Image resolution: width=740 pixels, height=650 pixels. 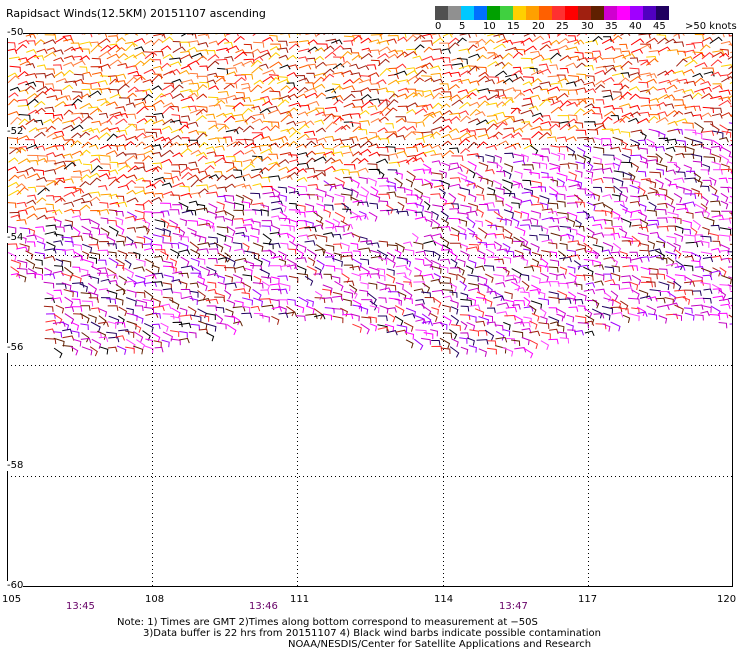 I want to click on lon-label: 111, so click(x=300, y=599).